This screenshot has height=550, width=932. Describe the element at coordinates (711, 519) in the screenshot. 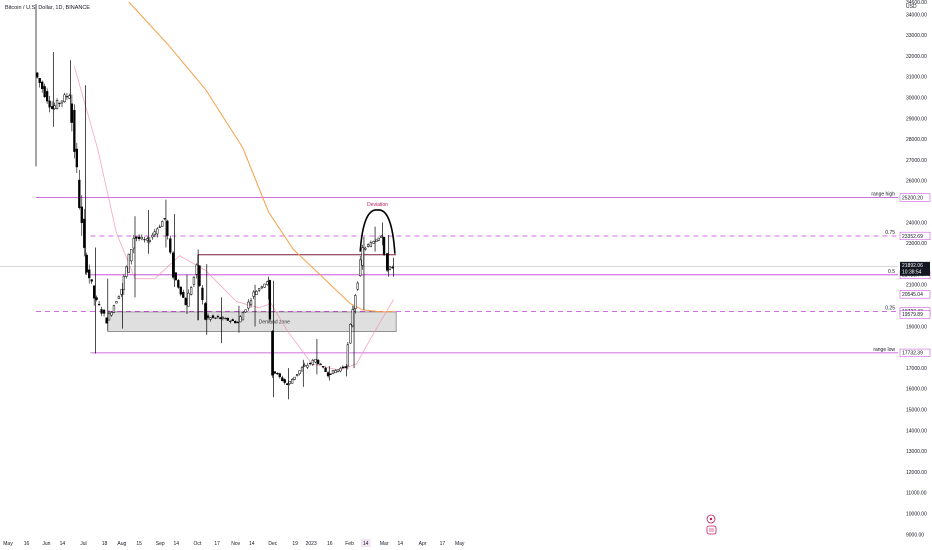

I see `bell-icon` at that location.